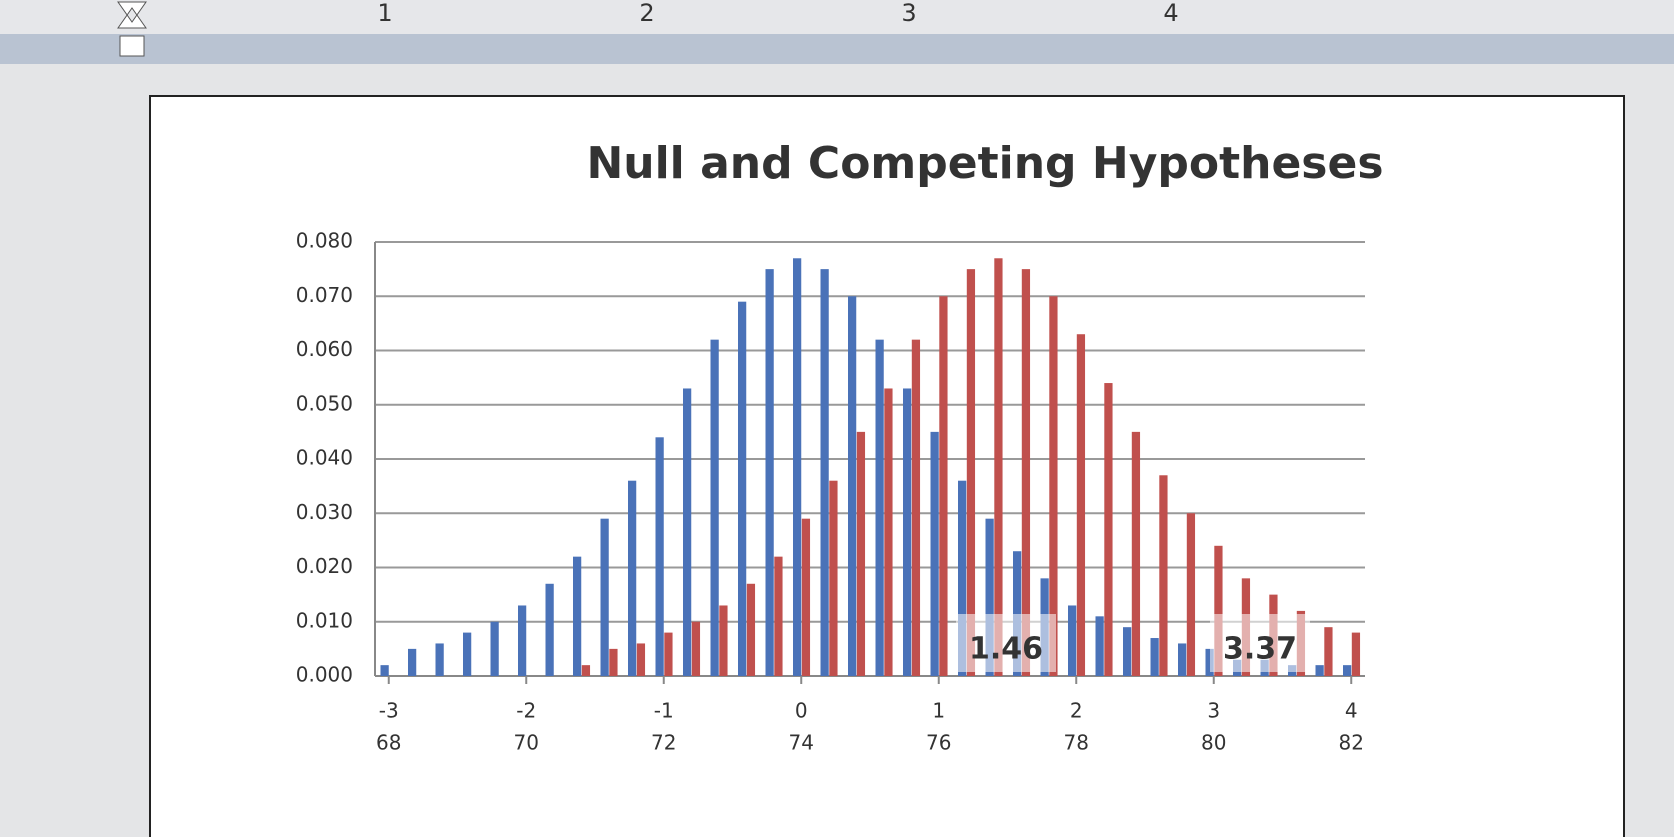  What do you see at coordinates (132, 46) in the screenshot?
I see `indent-box` at bounding box center [132, 46].